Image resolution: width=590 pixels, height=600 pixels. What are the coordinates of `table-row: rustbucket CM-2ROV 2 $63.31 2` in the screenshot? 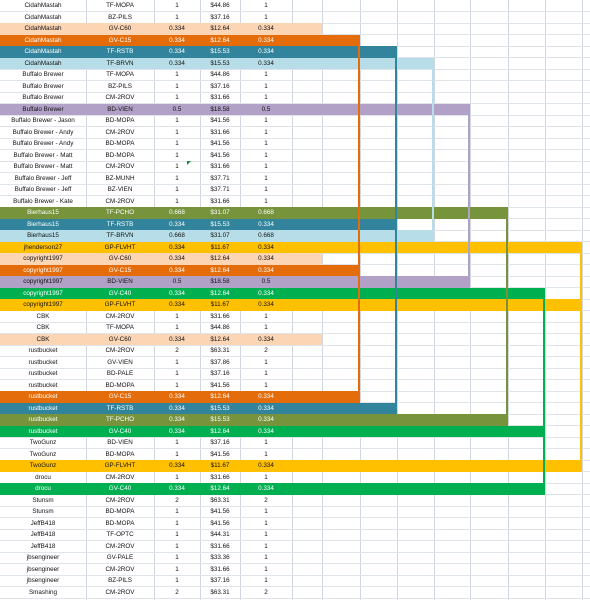 It's located at (295, 351).